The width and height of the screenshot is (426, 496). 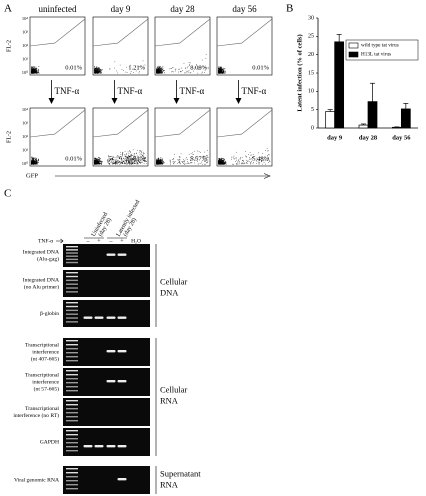 I want to click on tick-label: 10³, so click(x=25, y=123).